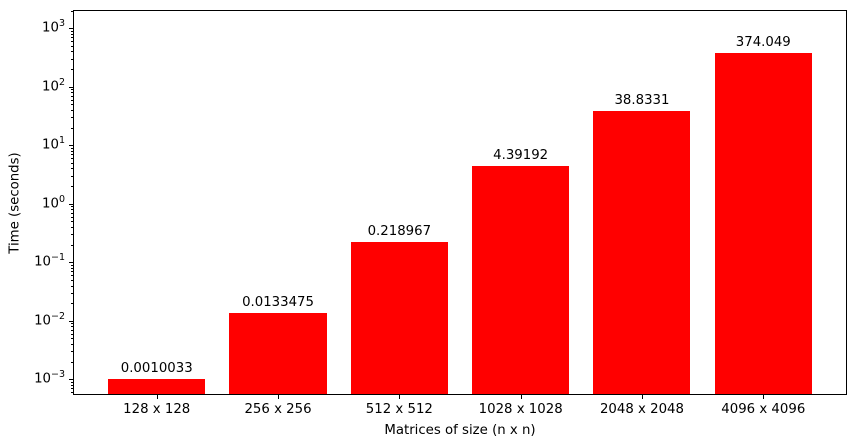 The width and height of the screenshot is (857, 448). I want to click on x-axis-label: Matrices of size (n x n), so click(460, 430).